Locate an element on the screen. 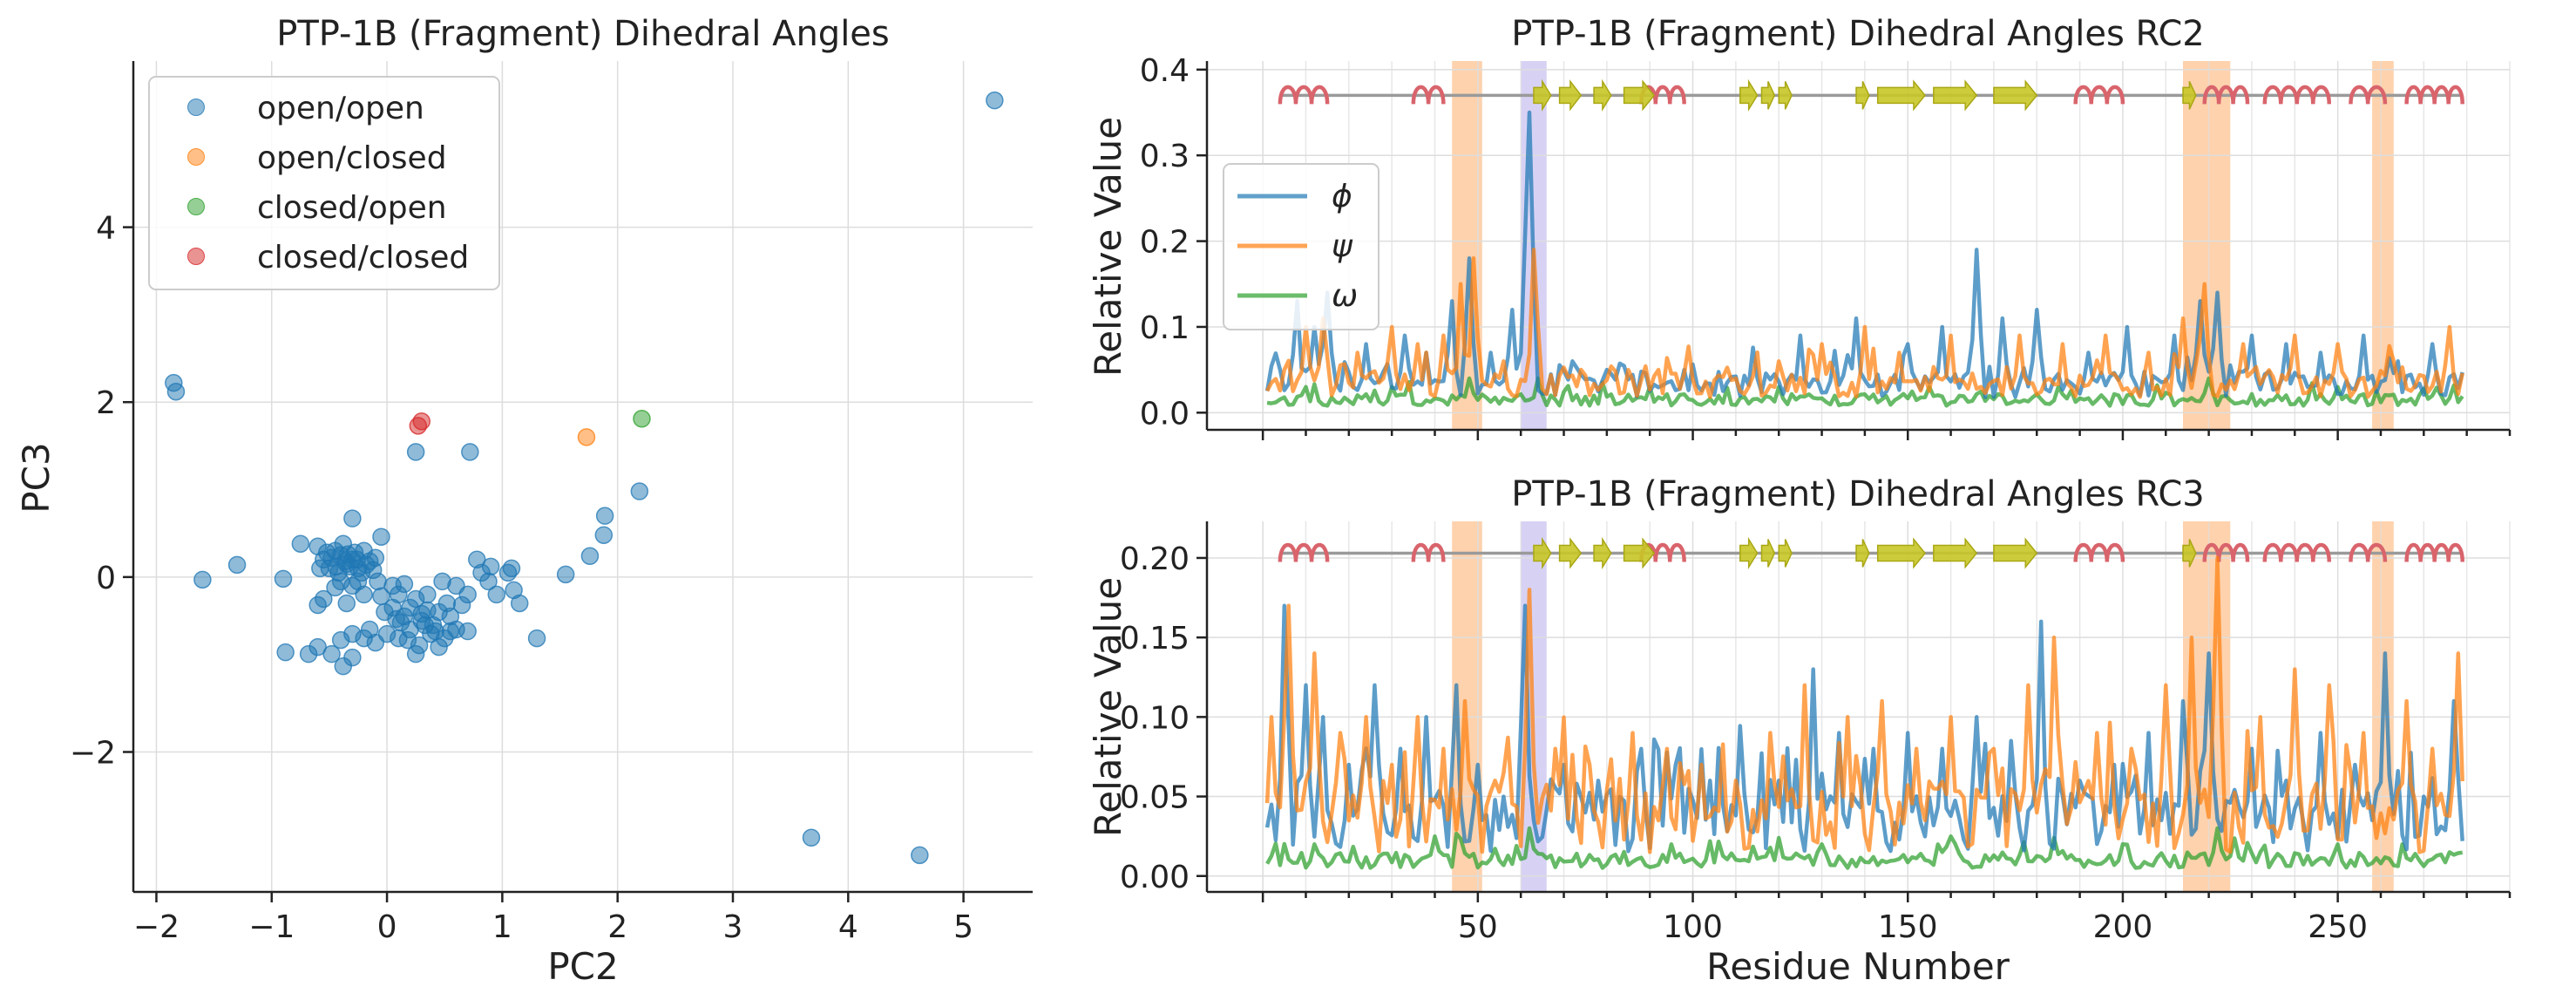 The height and width of the screenshot is (1007, 2576). rc3-x-tick-label: 50 is located at coordinates (1478, 927).